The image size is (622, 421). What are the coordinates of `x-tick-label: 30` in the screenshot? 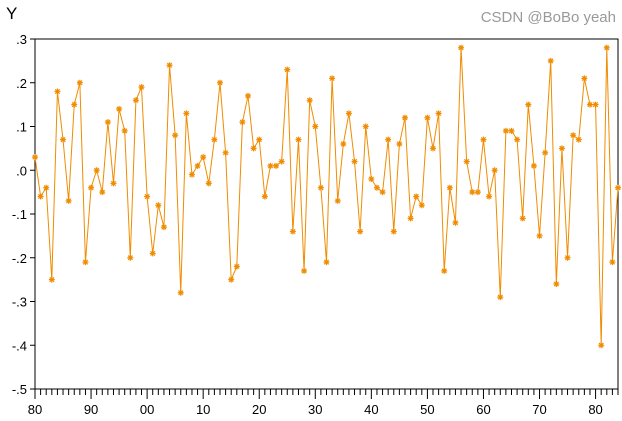 It's located at (315, 409).